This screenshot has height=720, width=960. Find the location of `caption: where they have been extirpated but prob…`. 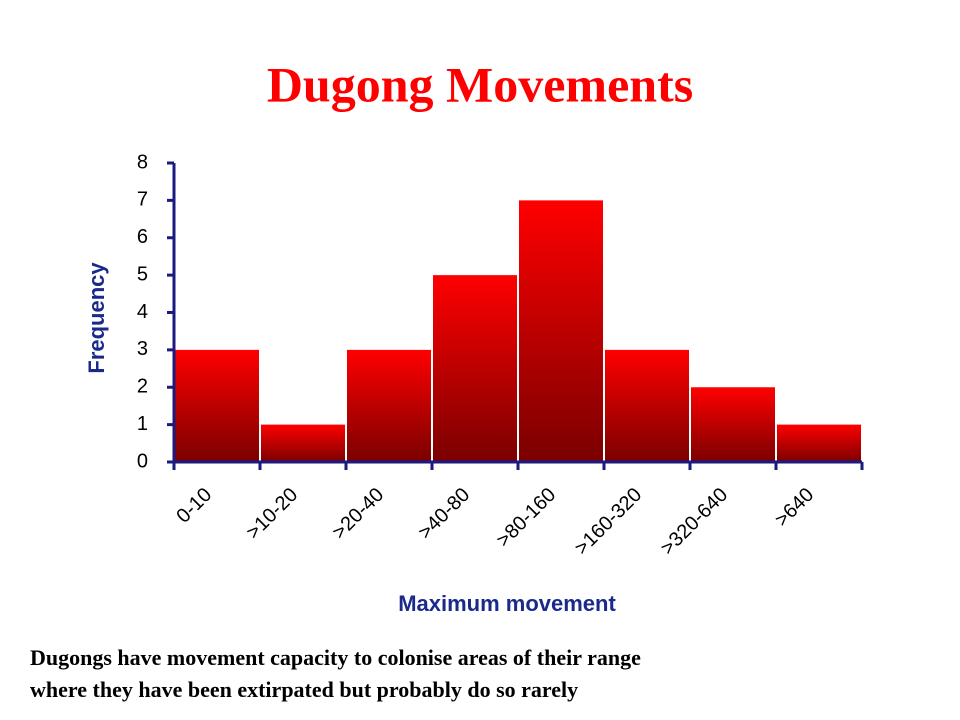

caption: where they have been extirpated but prob… is located at coordinates (304, 689).